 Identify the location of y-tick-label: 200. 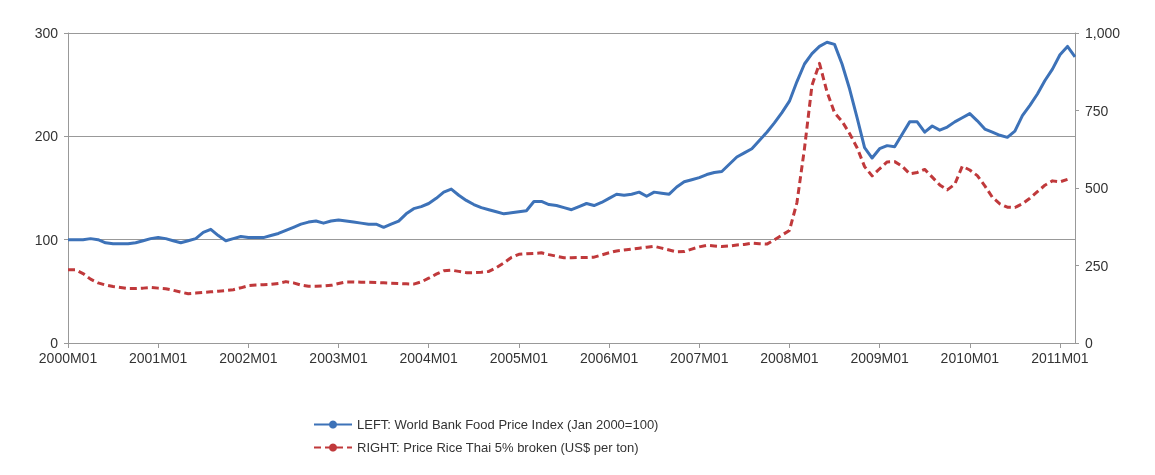
(46, 136).